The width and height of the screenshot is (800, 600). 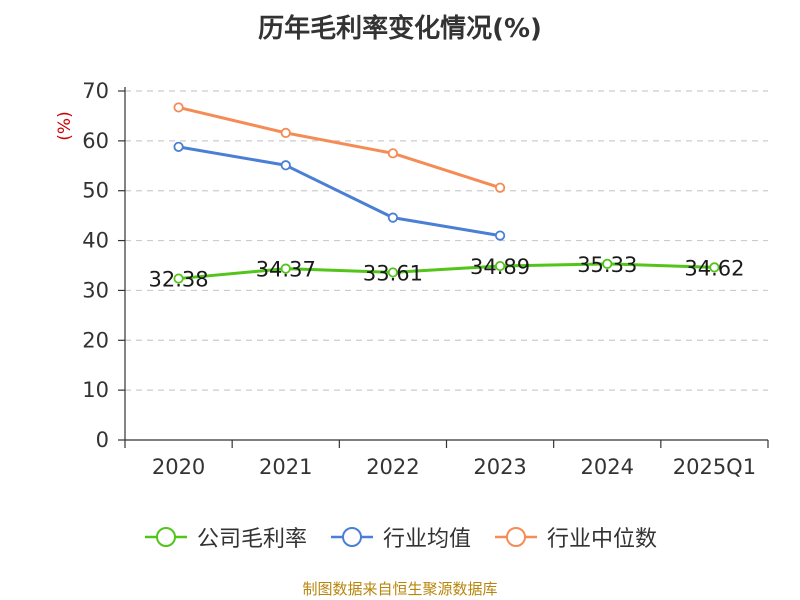 What do you see at coordinates (446, 271) in the screenshot?
I see `series-line-company` at bounding box center [446, 271].